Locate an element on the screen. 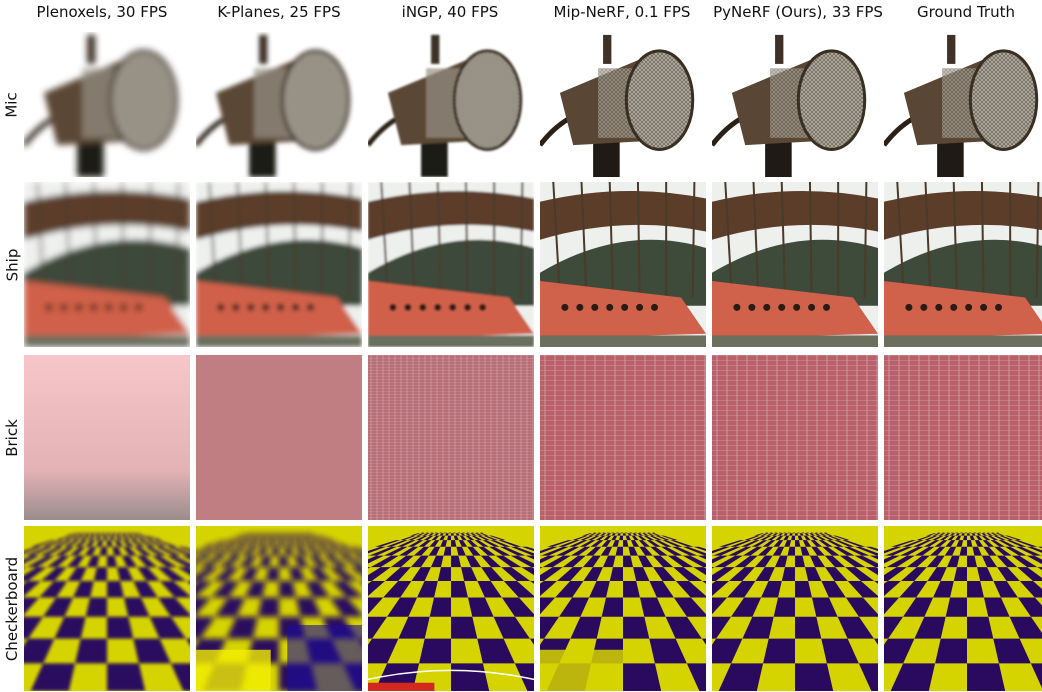 The width and height of the screenshot is (1042, 692). row-label-text: Brick is located at coordinates (12, 437).